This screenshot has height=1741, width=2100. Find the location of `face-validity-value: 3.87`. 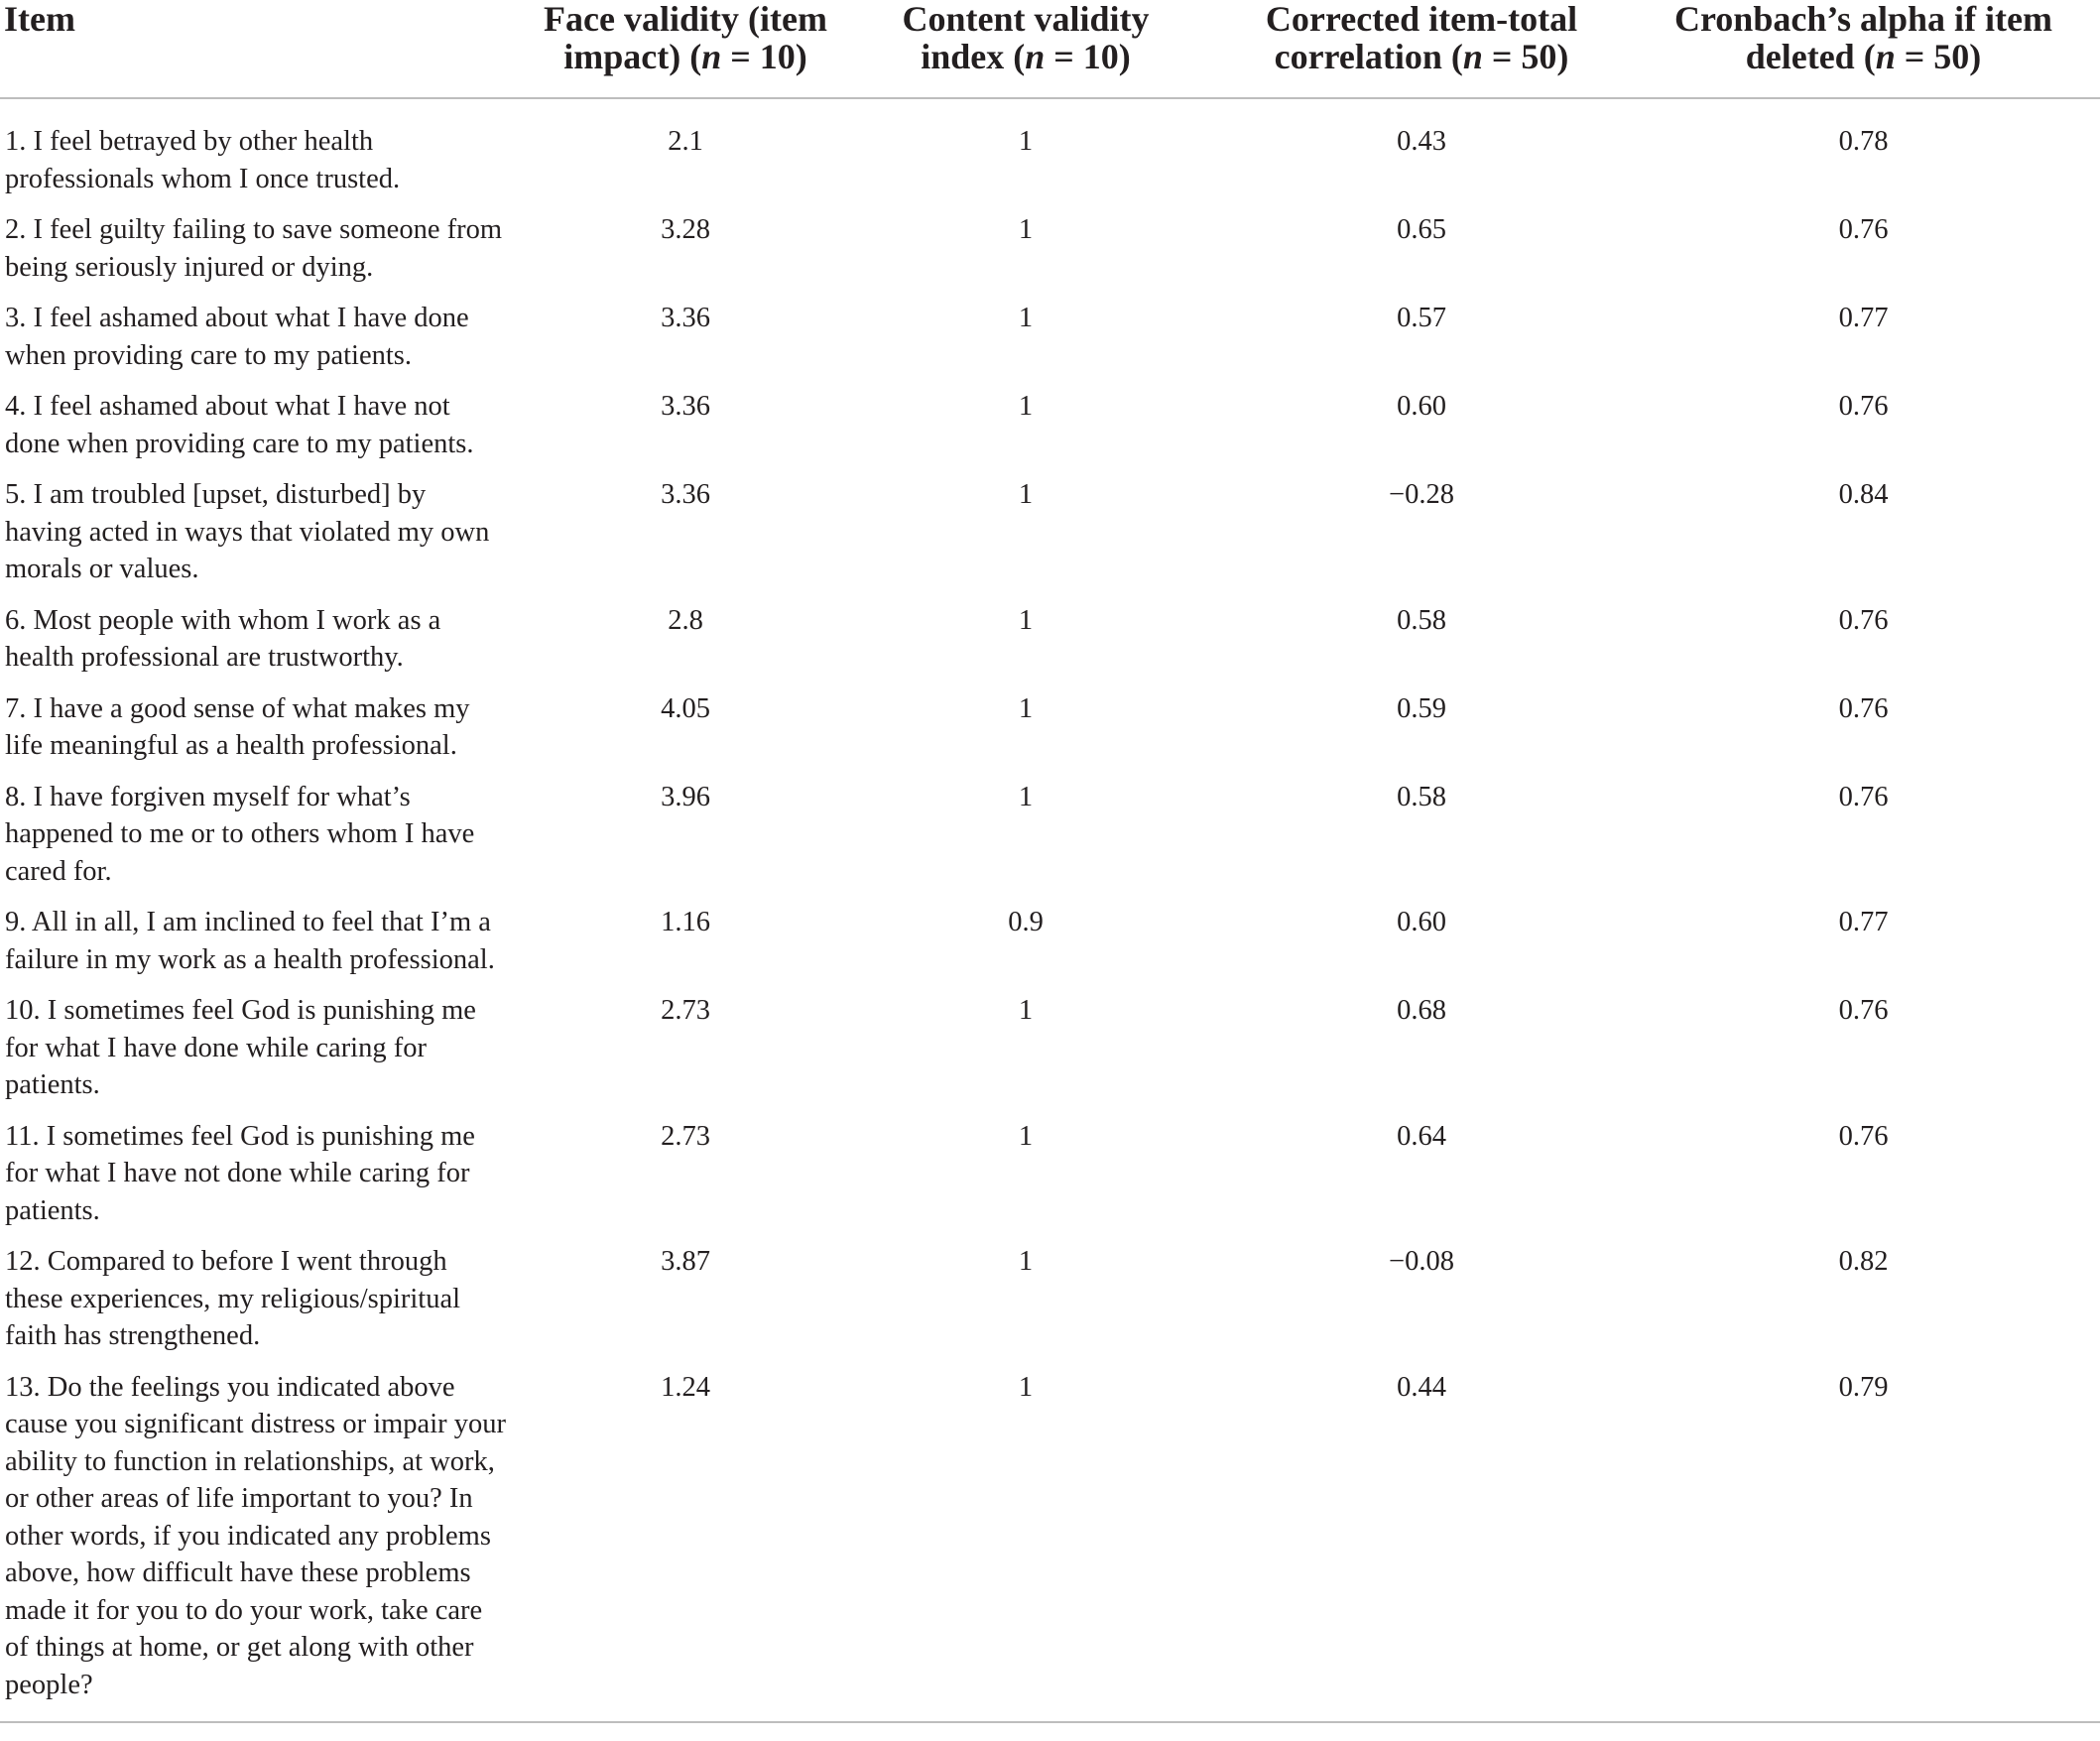

face-validity-value: 3.87 is located at coordinates (685, 1261).